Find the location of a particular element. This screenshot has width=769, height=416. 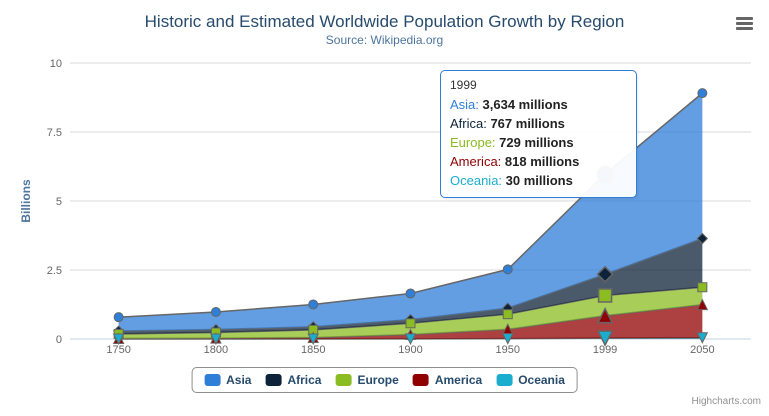

x-axis-label: 1750 is located at coordinates (118, 350).